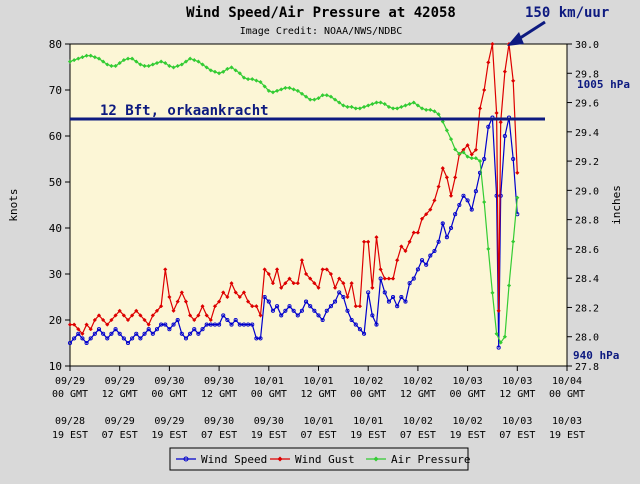 This screenshot has width=640, height=484. I want to click on x-tick-label: 12 GMT, so click(120, 394).